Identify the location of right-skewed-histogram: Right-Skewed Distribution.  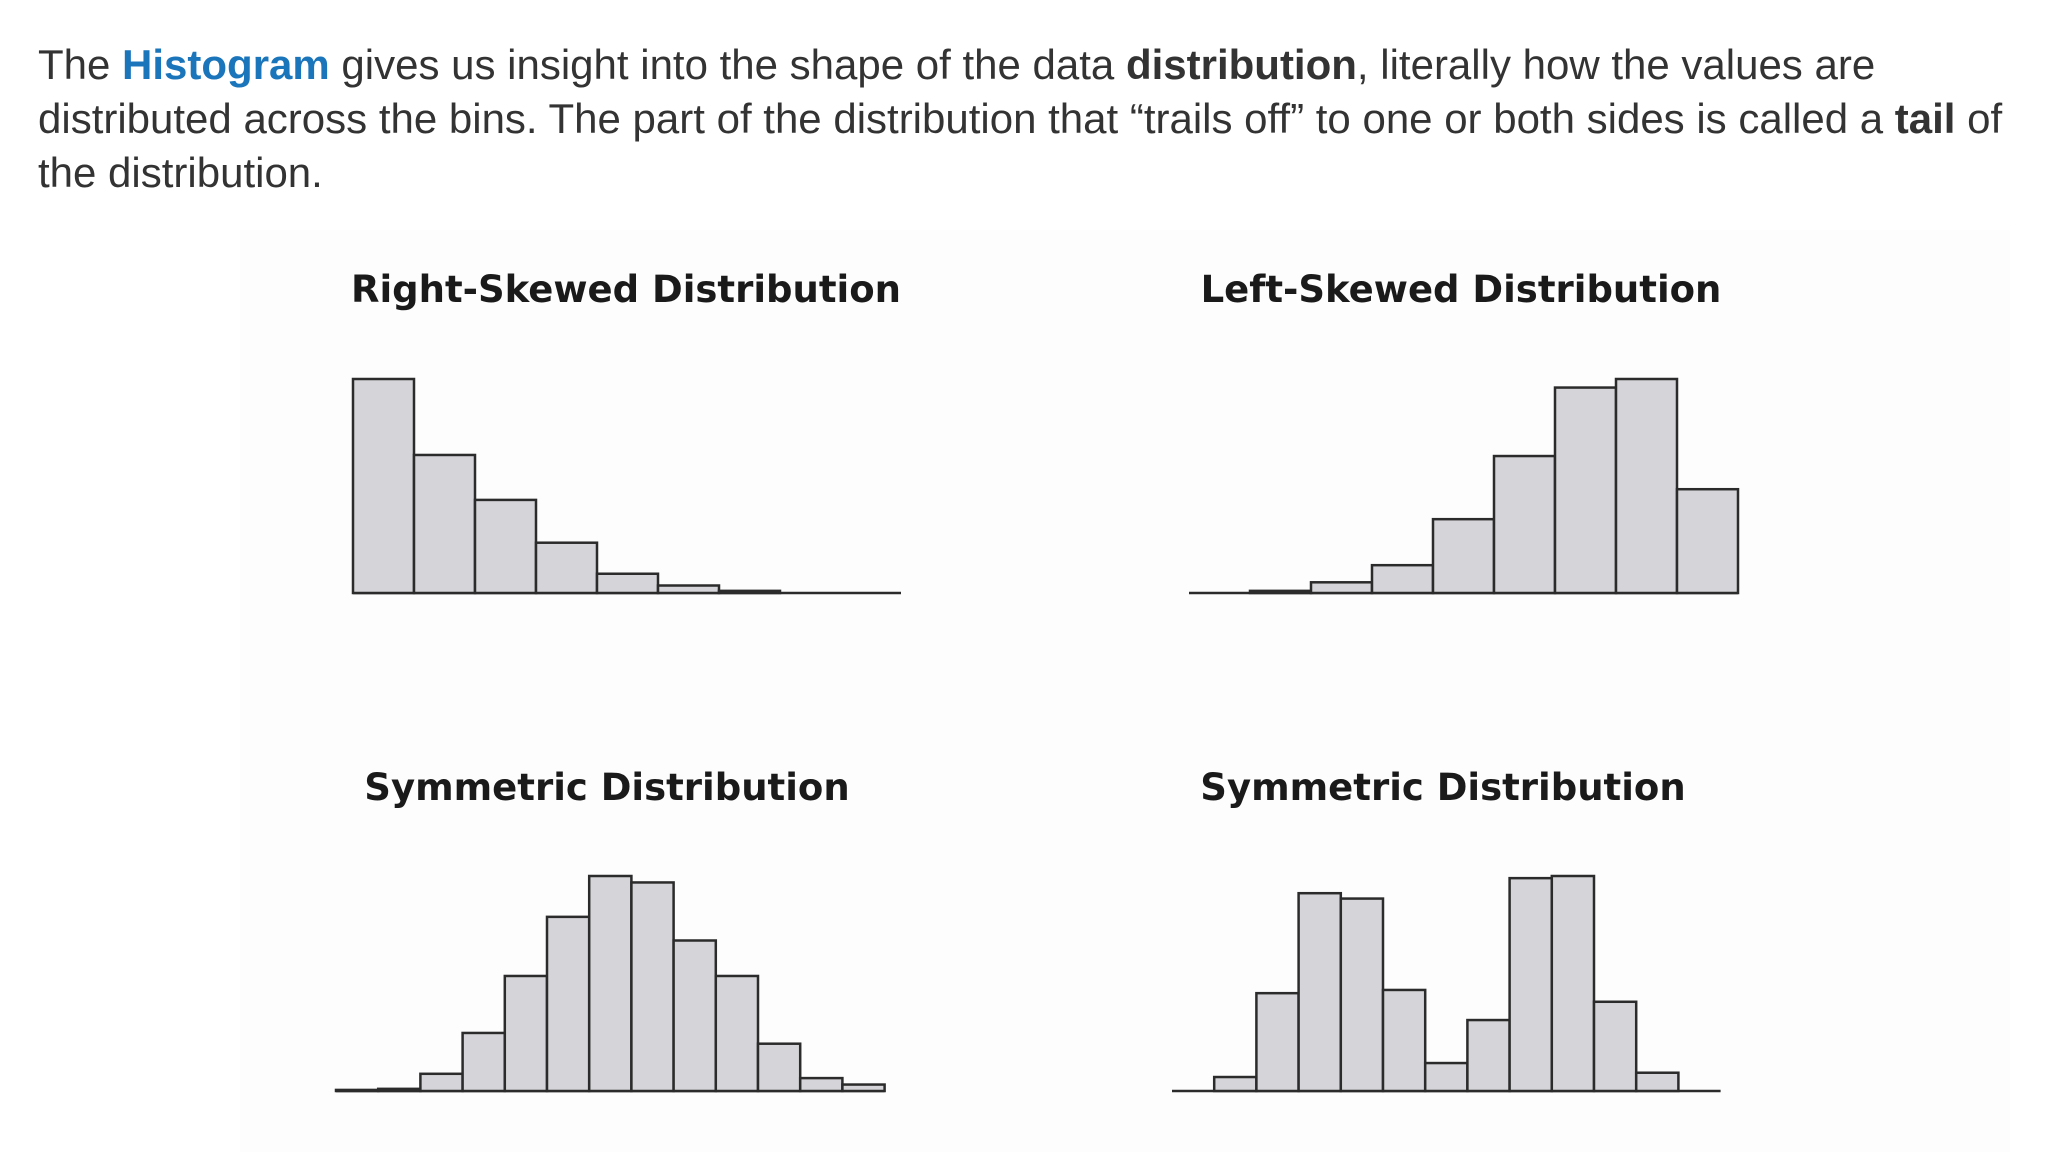
(626, 431).